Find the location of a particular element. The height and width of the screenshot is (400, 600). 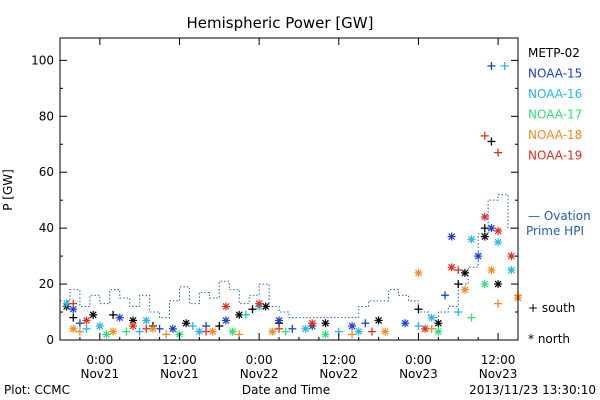

y-tick-label-3: 60 is located at coordinates (46, 172).